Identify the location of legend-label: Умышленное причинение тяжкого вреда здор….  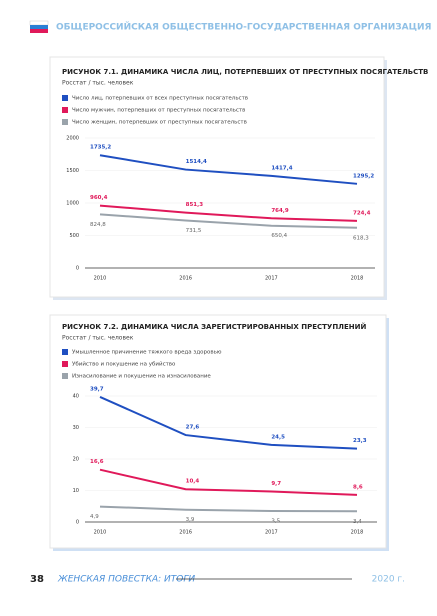
(147, 353).